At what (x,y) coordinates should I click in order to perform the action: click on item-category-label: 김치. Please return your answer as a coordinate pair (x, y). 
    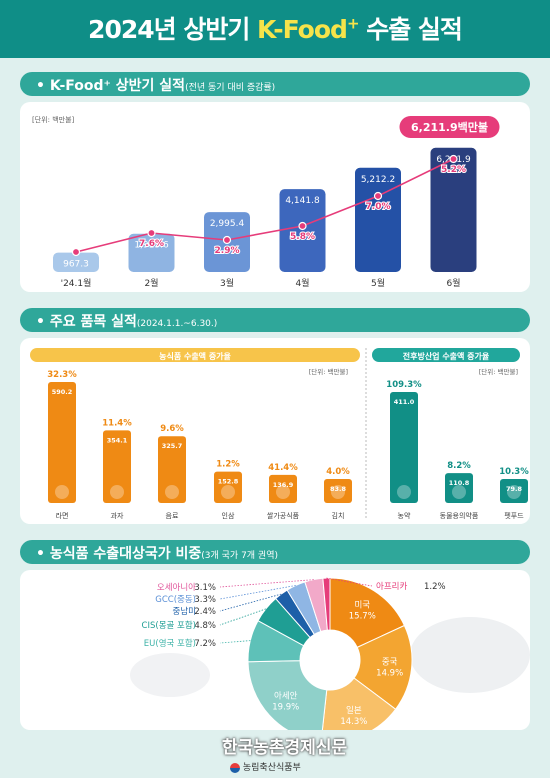
    Looking at the image, I should click on (338, 515).